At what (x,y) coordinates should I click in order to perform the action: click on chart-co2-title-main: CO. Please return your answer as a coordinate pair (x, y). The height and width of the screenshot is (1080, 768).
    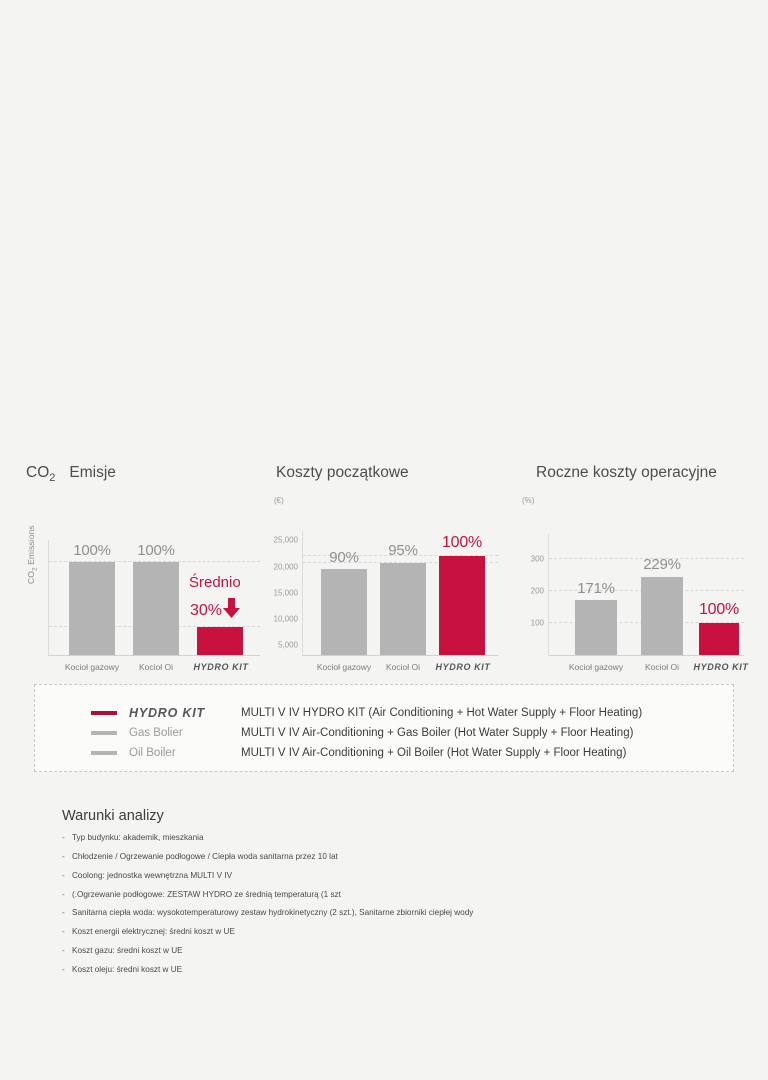
    Looking at the image, I should click on (38, 472).